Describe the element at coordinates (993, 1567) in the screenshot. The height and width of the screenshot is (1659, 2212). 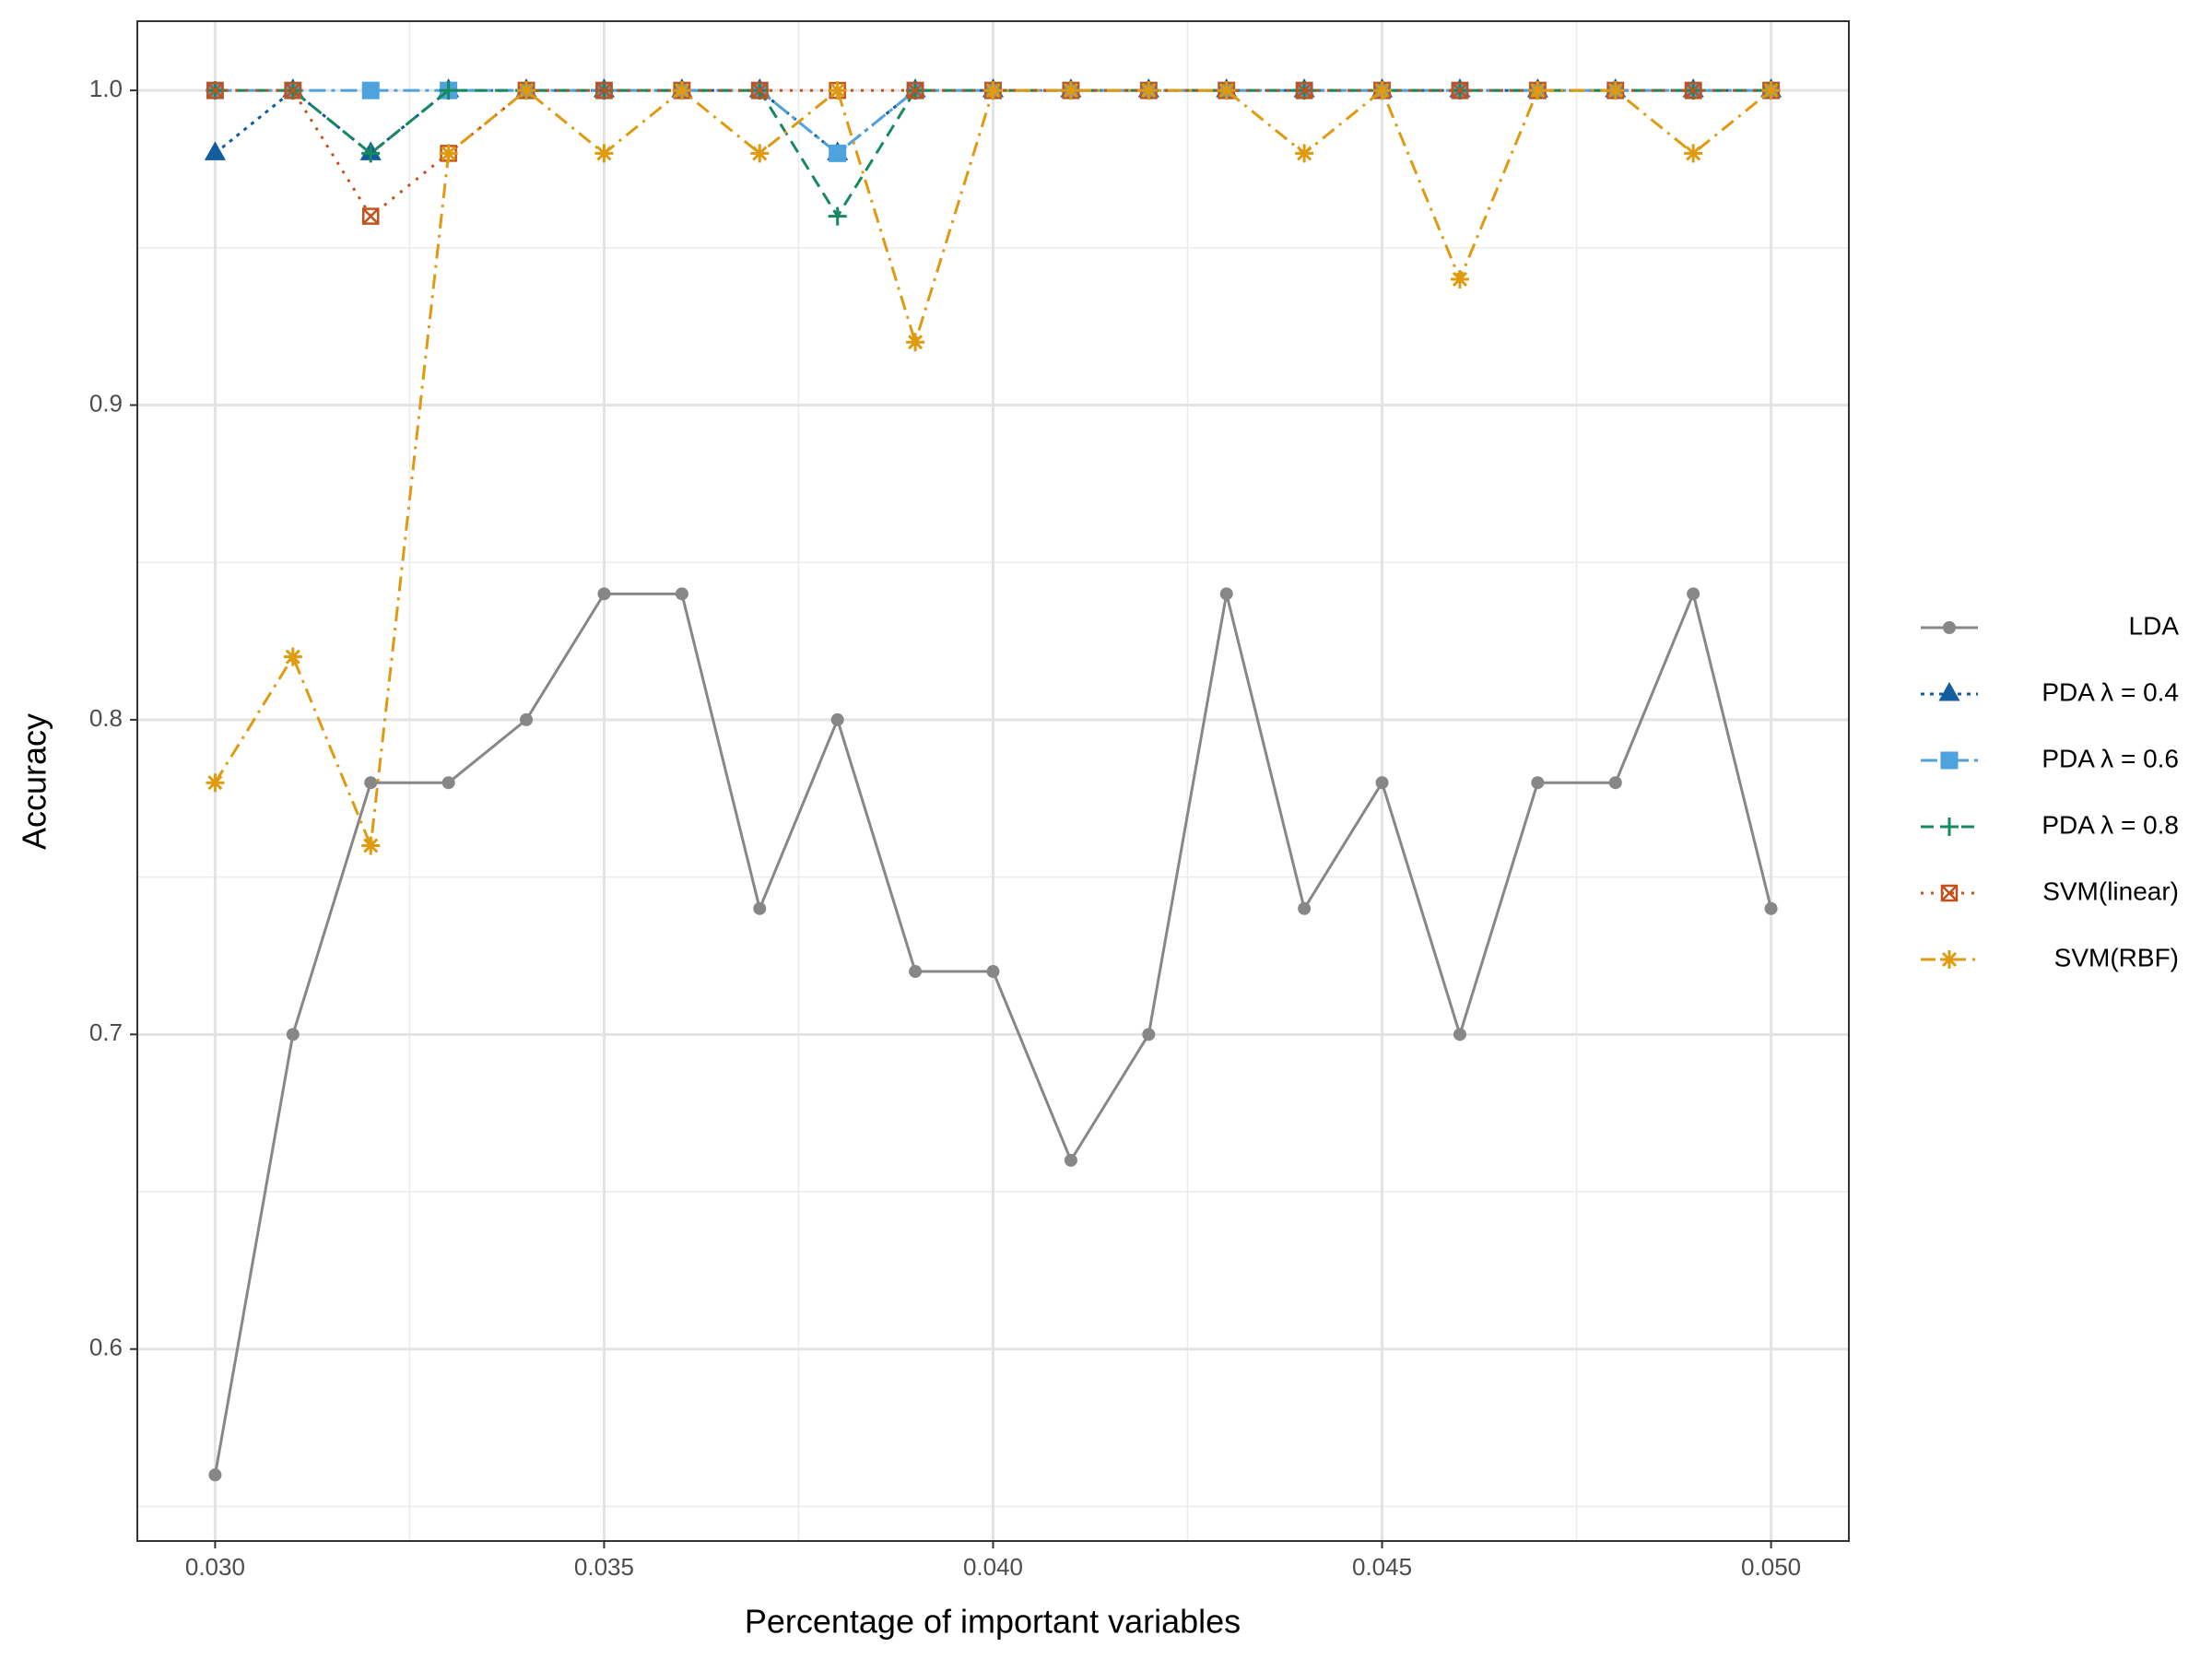
I see `x-tick-label: 0.040` at that location.